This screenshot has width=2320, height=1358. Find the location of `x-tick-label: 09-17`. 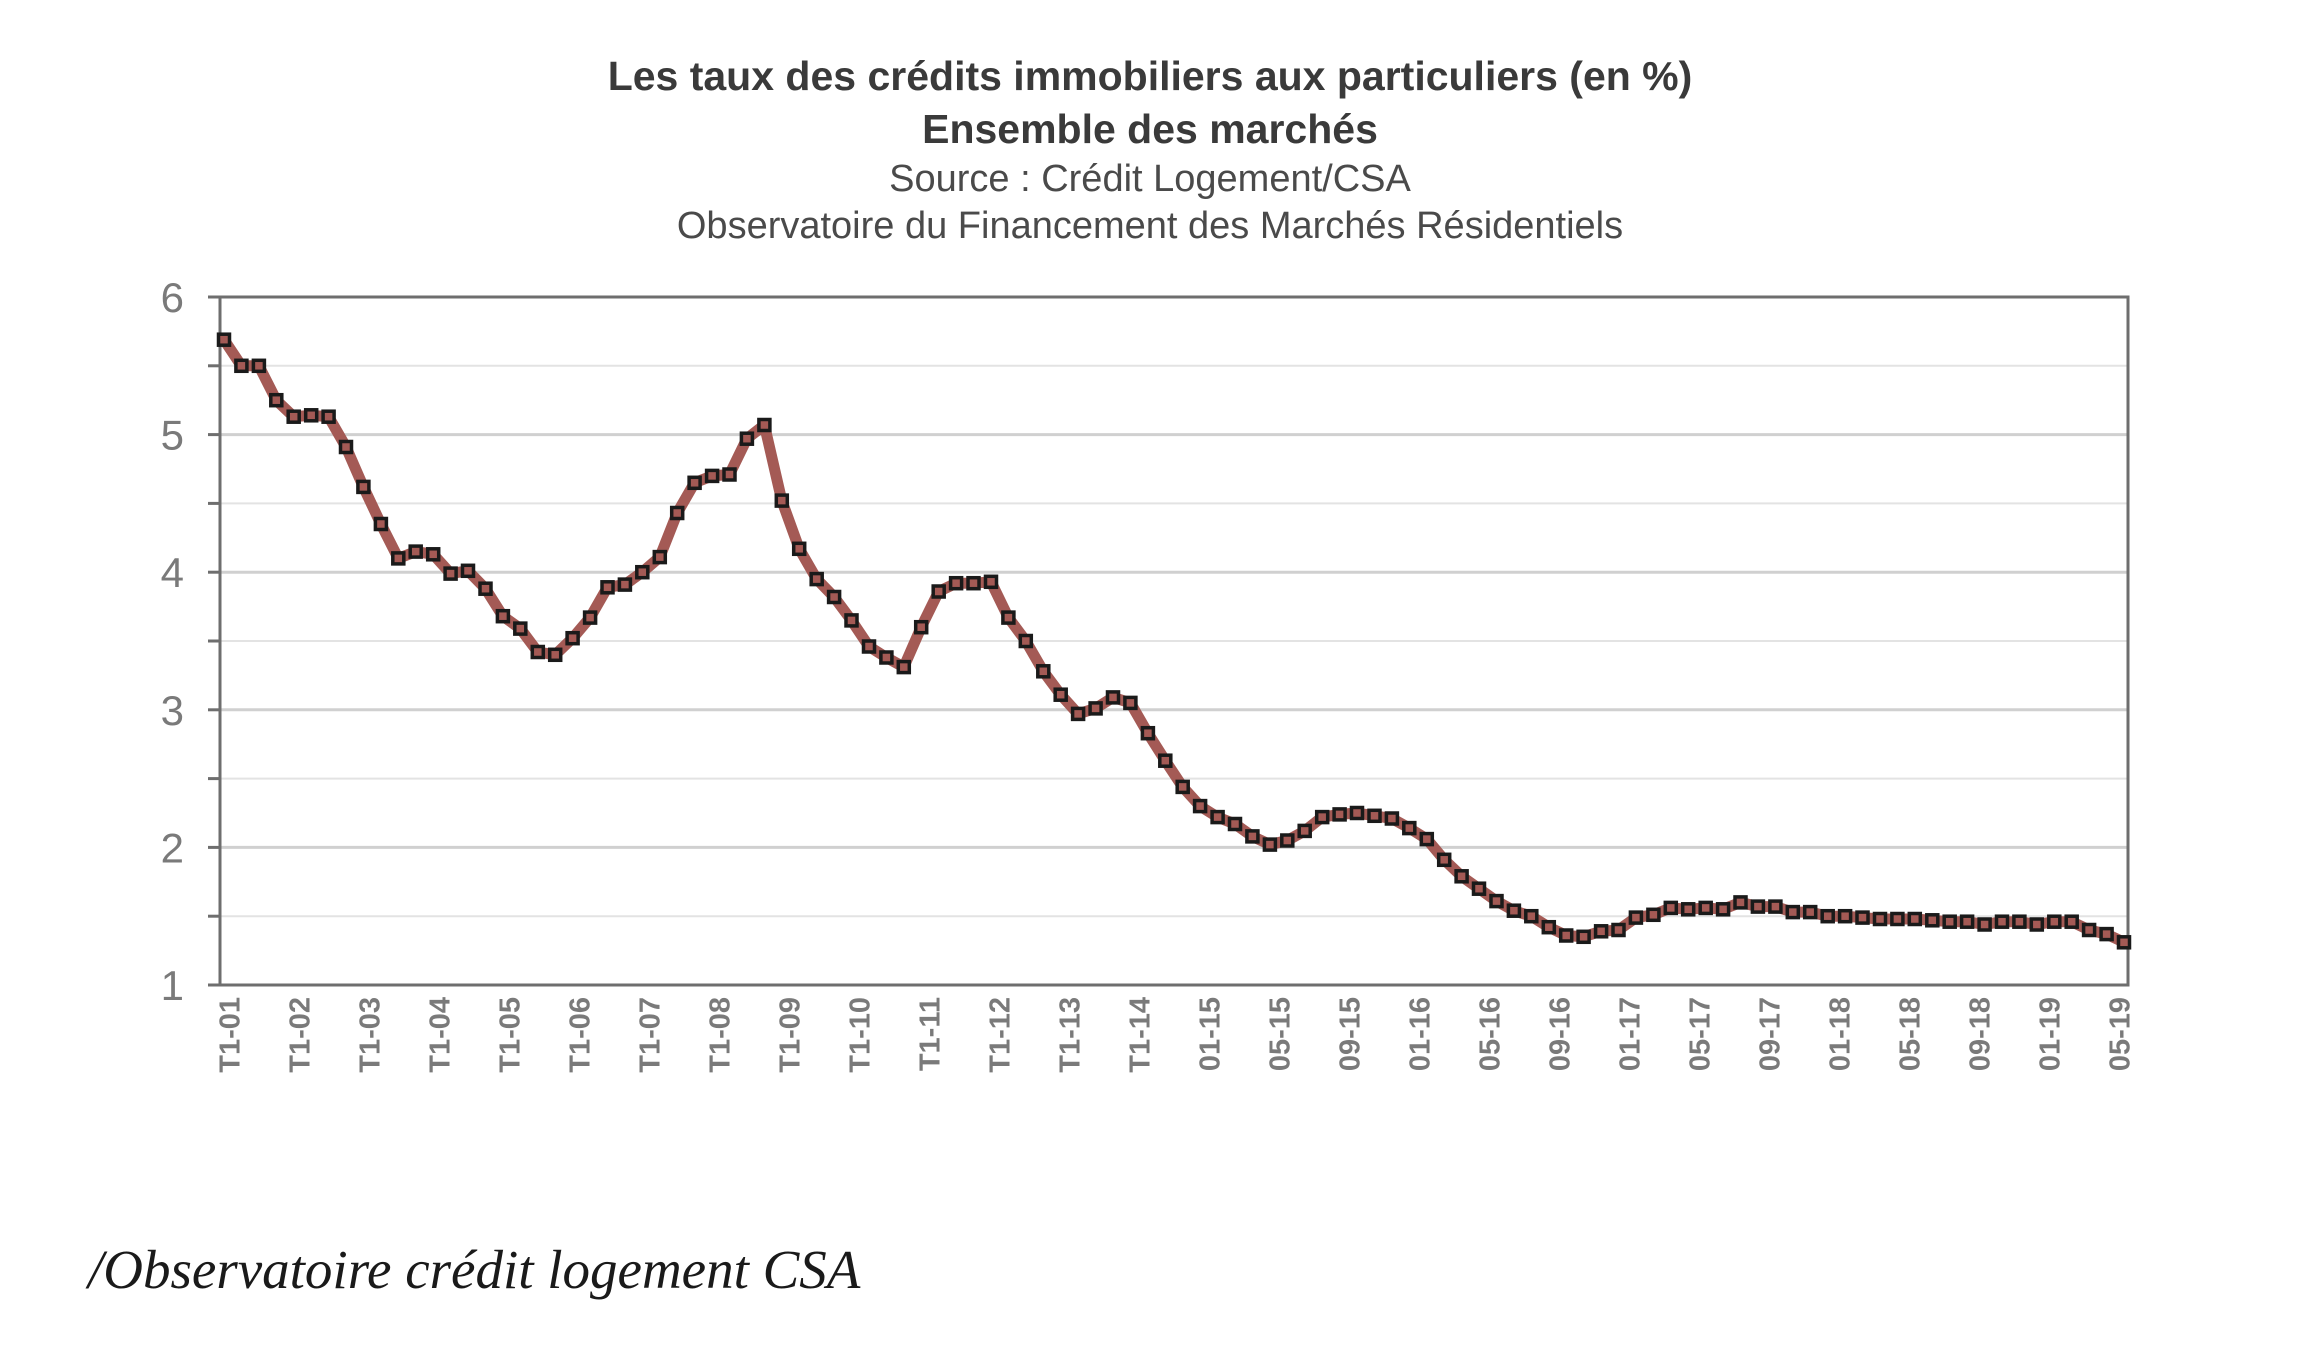

x-tick-label: 09-17 is located at coordinates (1771, 1034).